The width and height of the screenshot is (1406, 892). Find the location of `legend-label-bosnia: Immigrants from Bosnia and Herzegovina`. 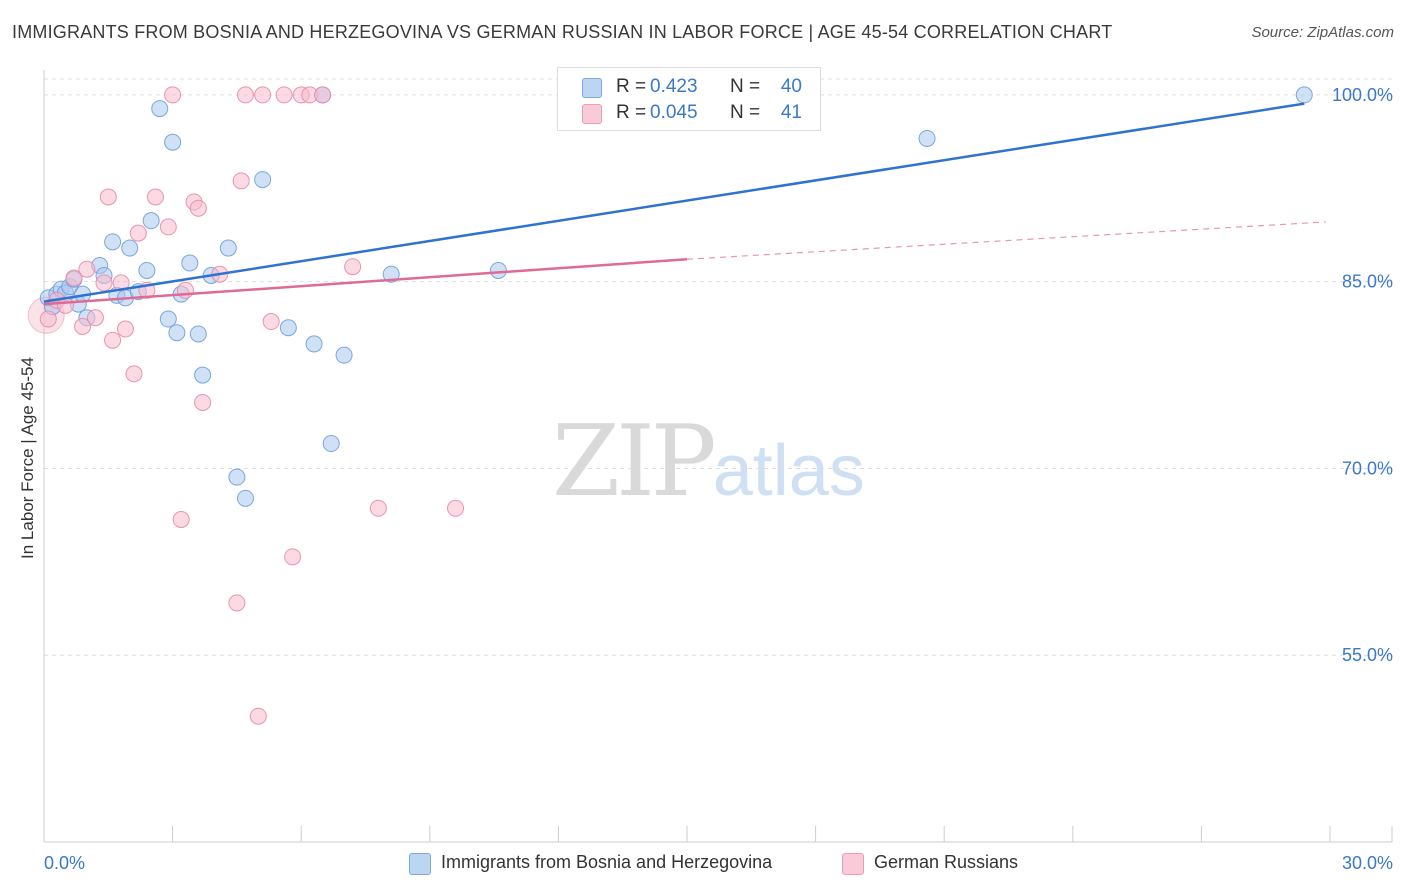

legend-label-bosnia: Immigrants from Bosnia and Herzegovina is located at coordinates (607, 862).